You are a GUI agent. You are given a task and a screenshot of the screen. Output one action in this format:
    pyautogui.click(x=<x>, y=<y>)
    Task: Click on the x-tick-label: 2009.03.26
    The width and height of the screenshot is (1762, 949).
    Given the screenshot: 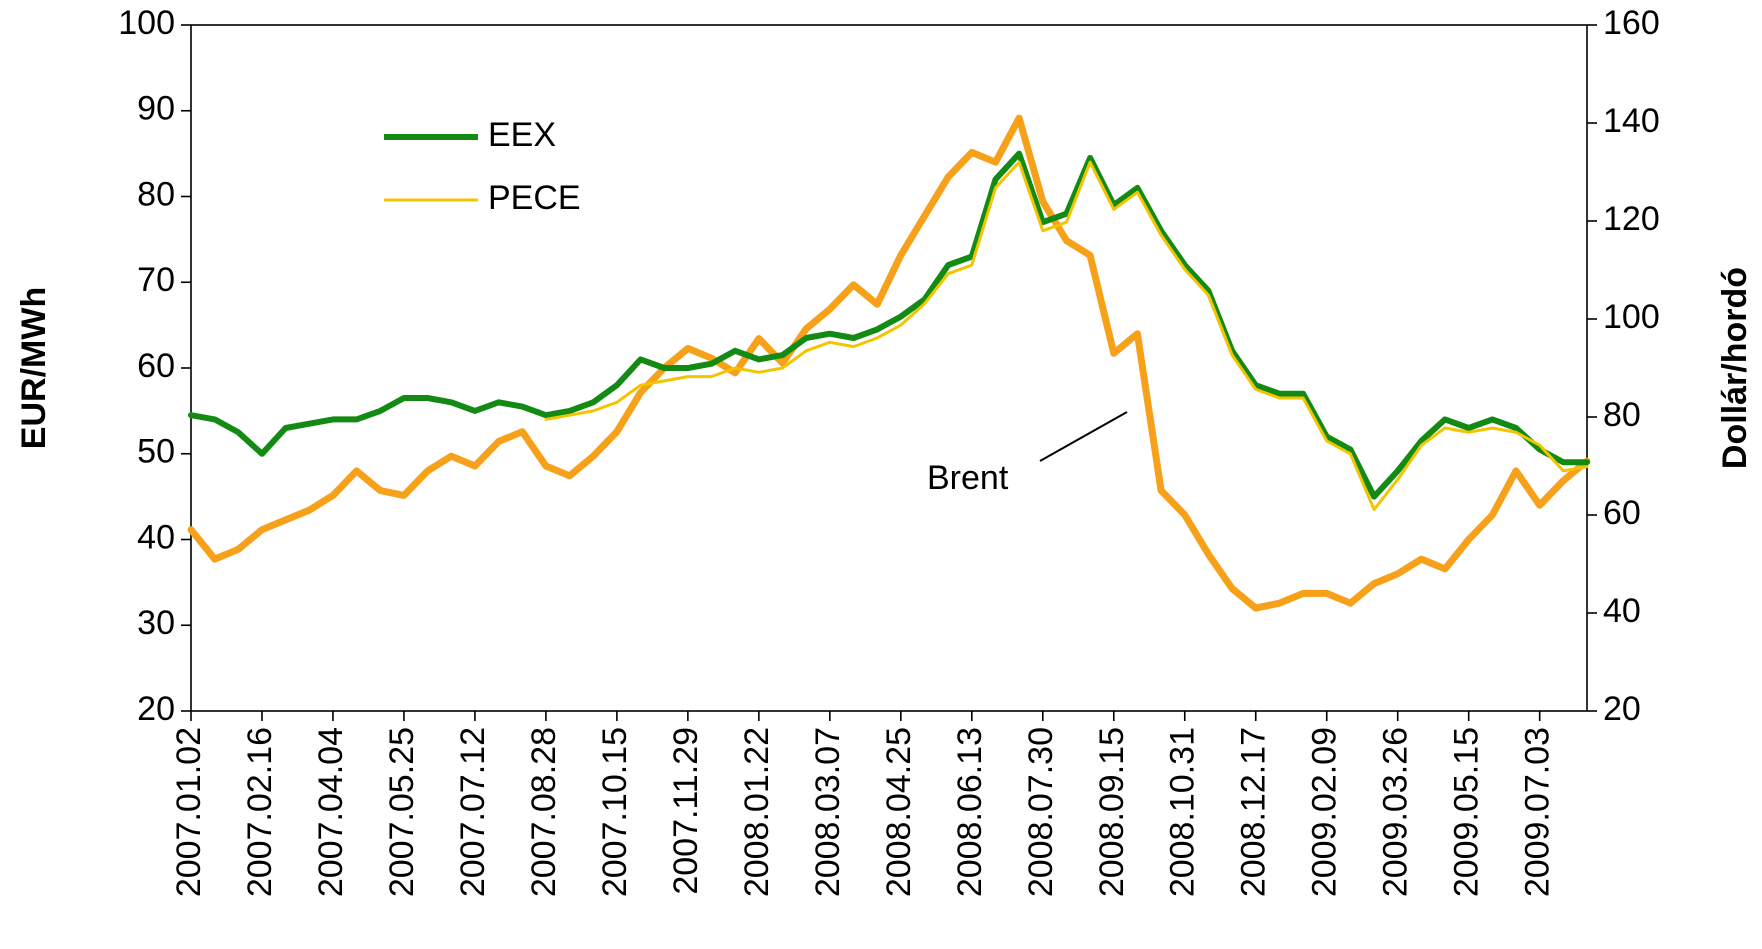 What is the action you would take?
    pyautogui.click(x=1396, y=812)
    